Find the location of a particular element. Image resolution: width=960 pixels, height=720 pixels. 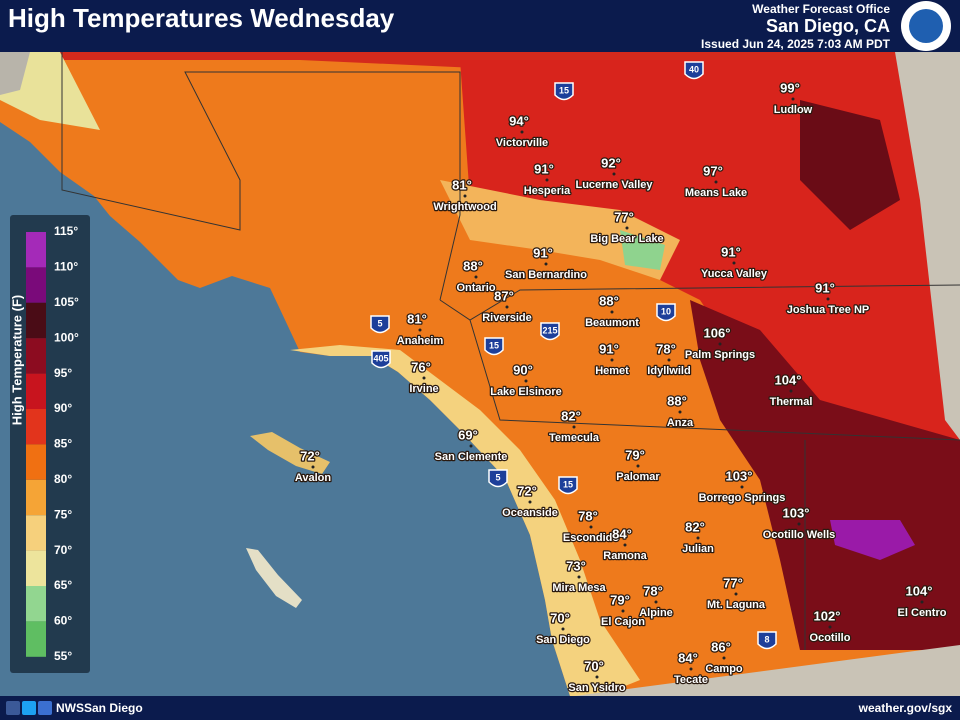

legend-tick-label: 100° is located at coordinates (66, 337).